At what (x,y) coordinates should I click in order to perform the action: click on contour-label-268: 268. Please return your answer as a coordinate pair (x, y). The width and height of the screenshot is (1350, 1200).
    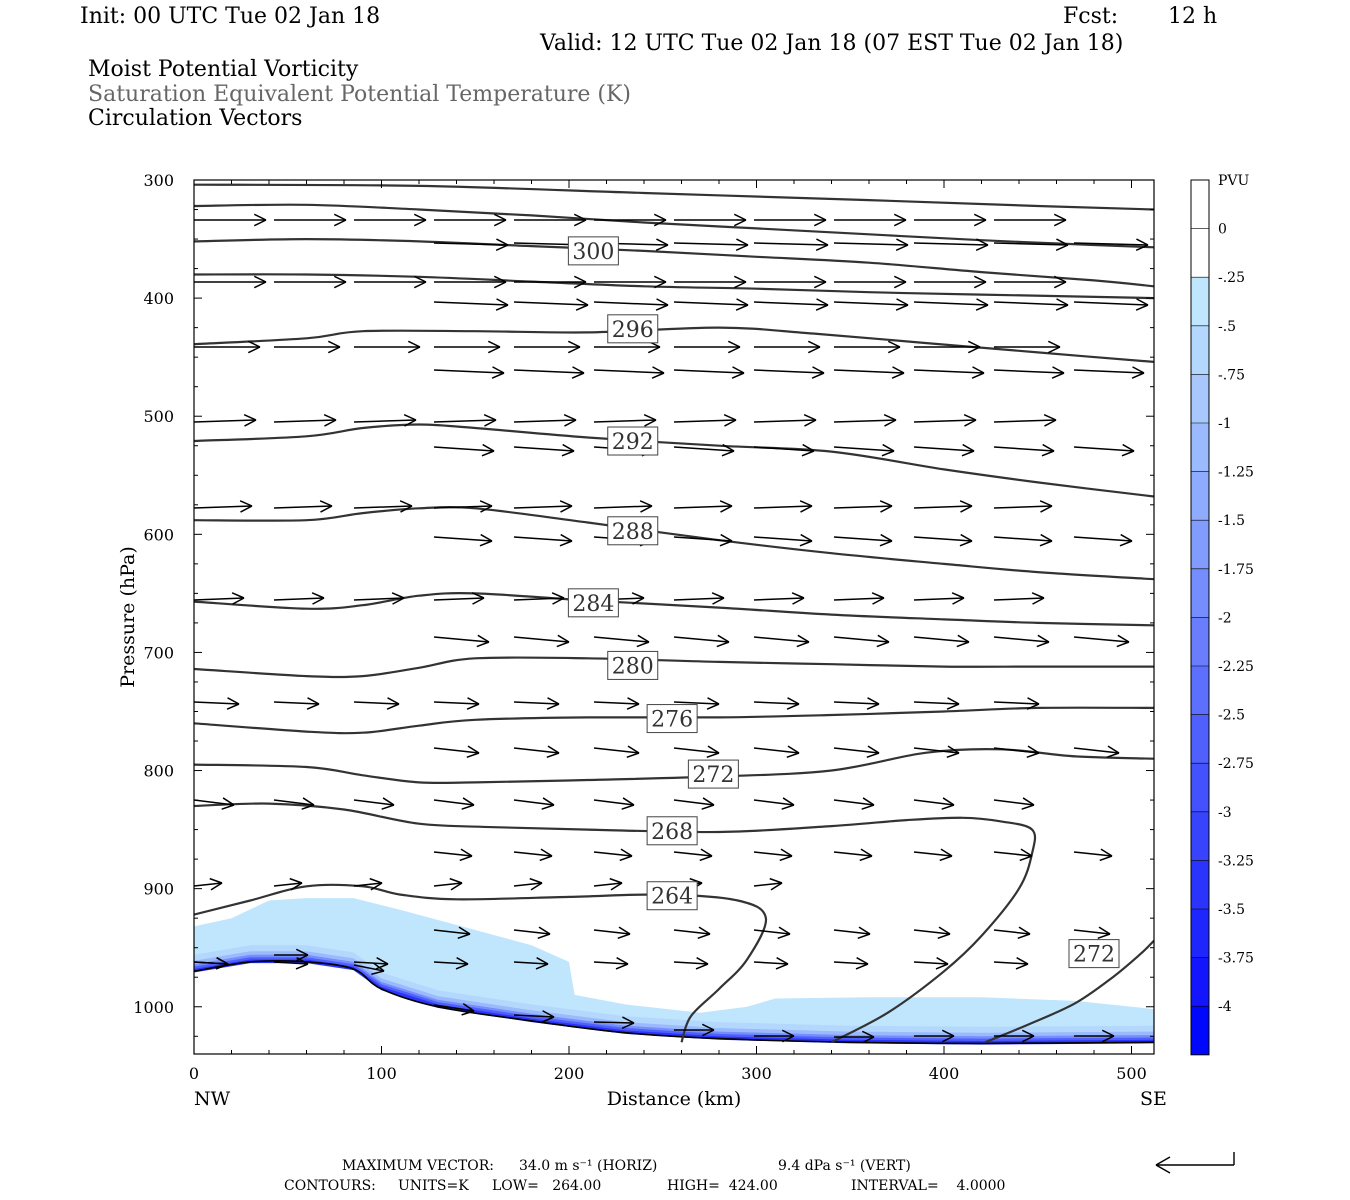
    Looking at the image, I should click on (672, 831).